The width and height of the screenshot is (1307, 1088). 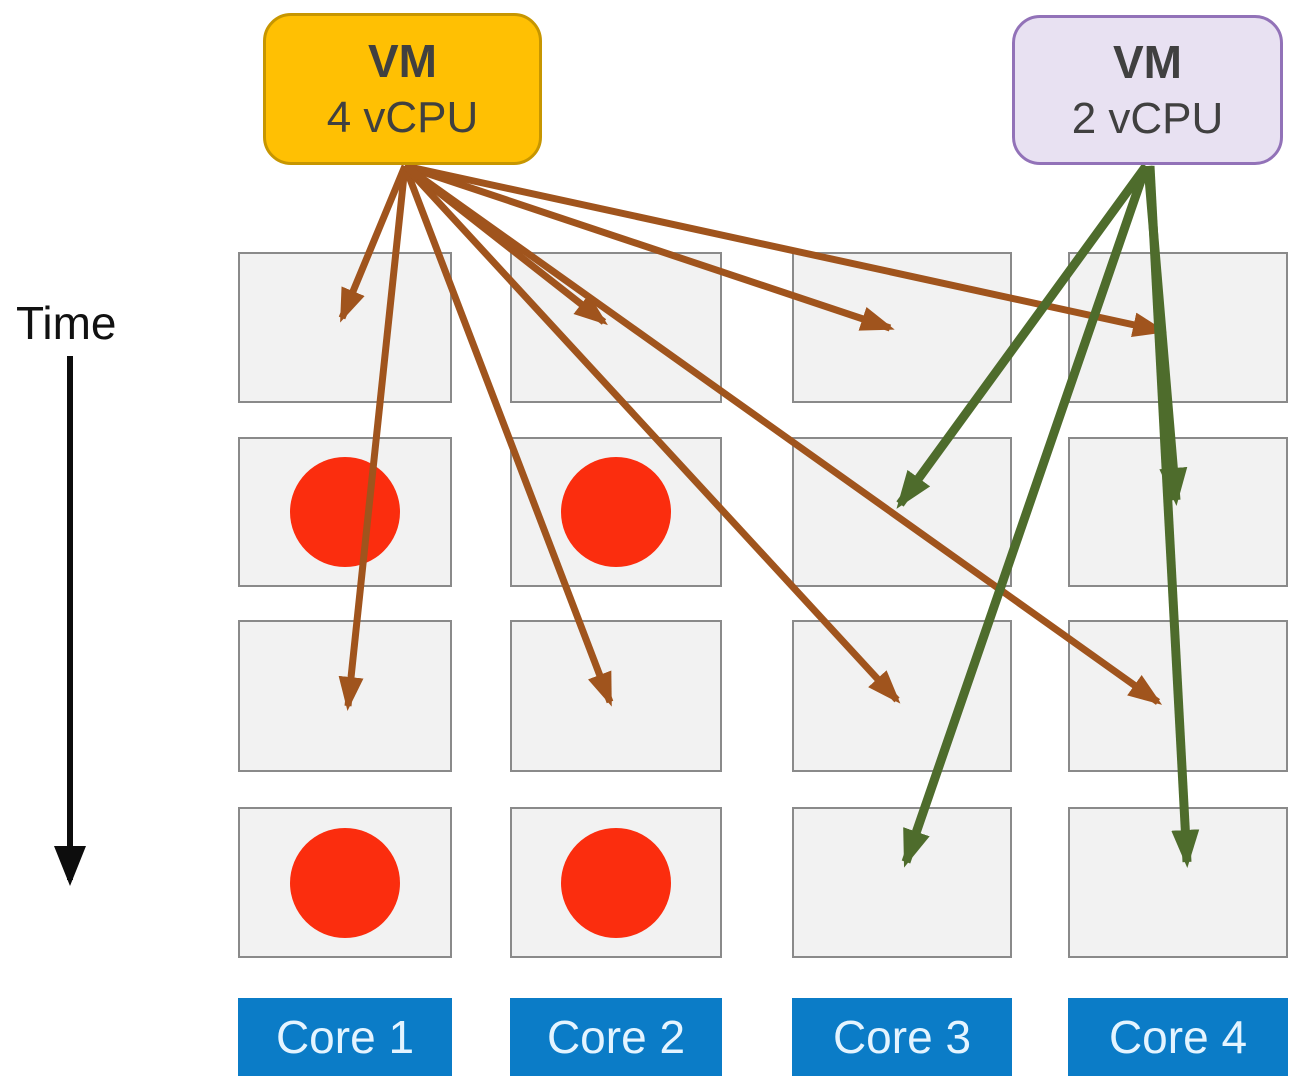 What do you see at coordinates (402, 60) in the screenshot?
I see `vm-4vcpu-title: VM` at bounding box center [402, 60].